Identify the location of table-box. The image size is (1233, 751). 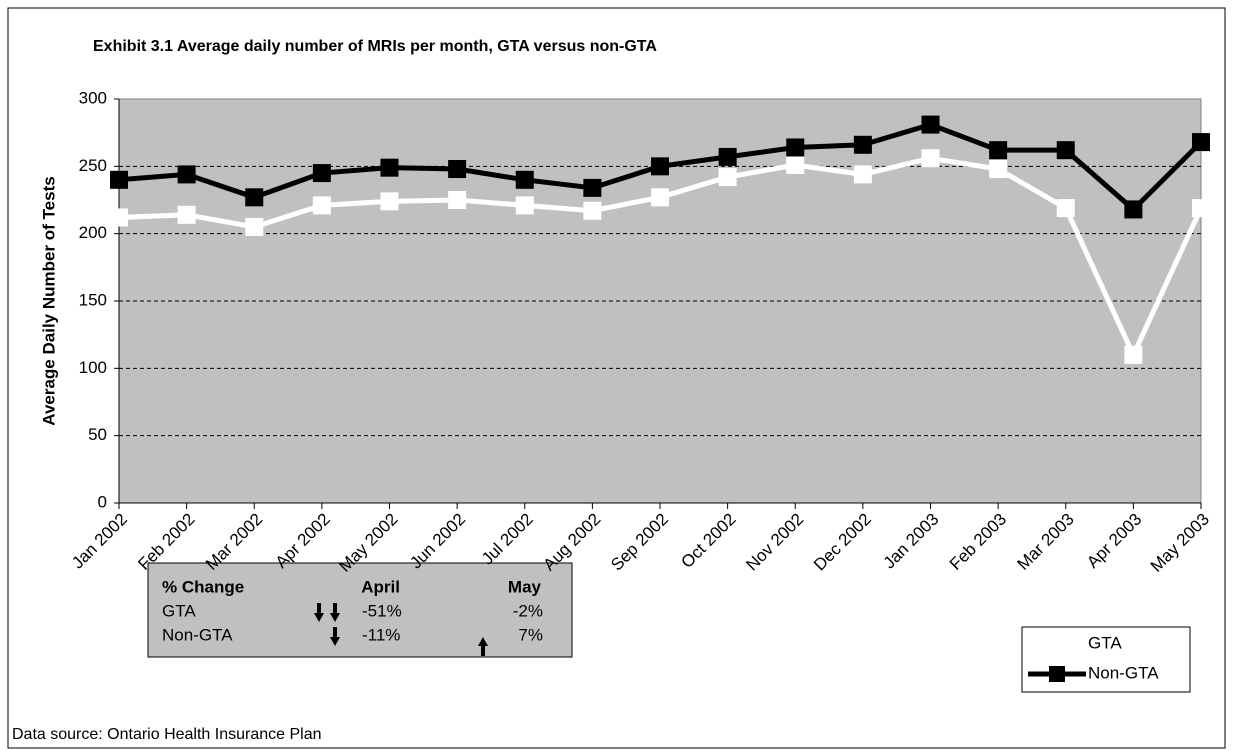
(360, 610).